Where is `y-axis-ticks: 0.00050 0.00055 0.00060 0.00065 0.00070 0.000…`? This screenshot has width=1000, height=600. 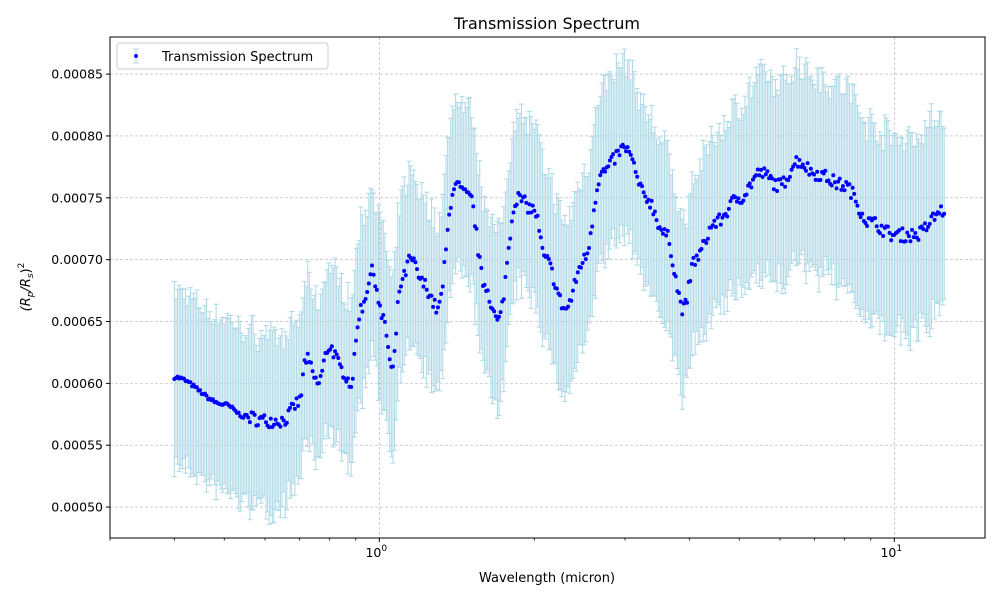 y-axis-ticks: 0.00050 0.00055 0.00060 0.00065 0.00070 0.000… is located at coordinates (80, 291).